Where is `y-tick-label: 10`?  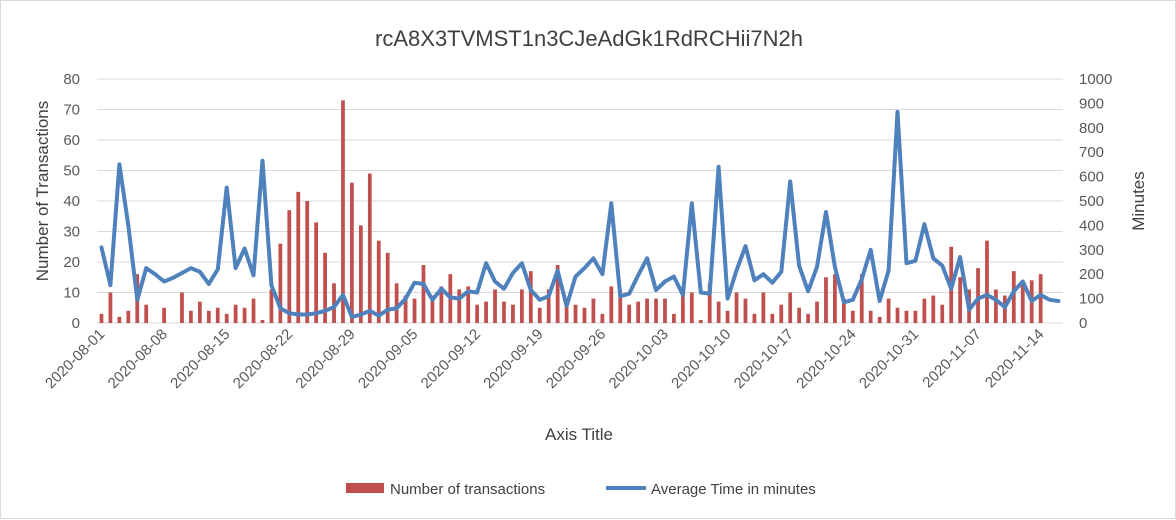
y-tick-label: 10 is located at coordinates (71, 293).